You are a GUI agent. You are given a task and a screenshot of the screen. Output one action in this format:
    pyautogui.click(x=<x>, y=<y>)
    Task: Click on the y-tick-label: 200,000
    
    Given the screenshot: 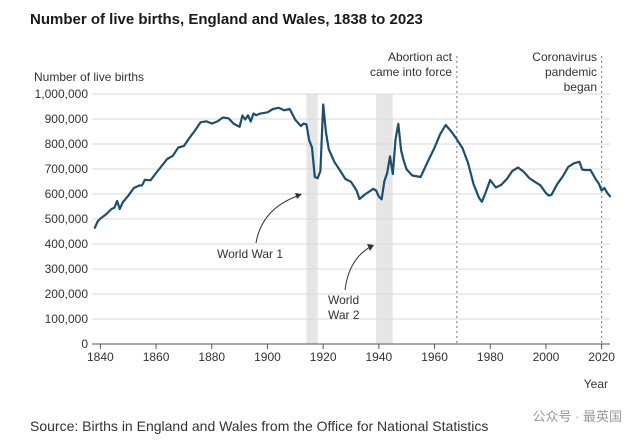 What is the action you would take?
    pyautogui.click(x=67, y=294)
    